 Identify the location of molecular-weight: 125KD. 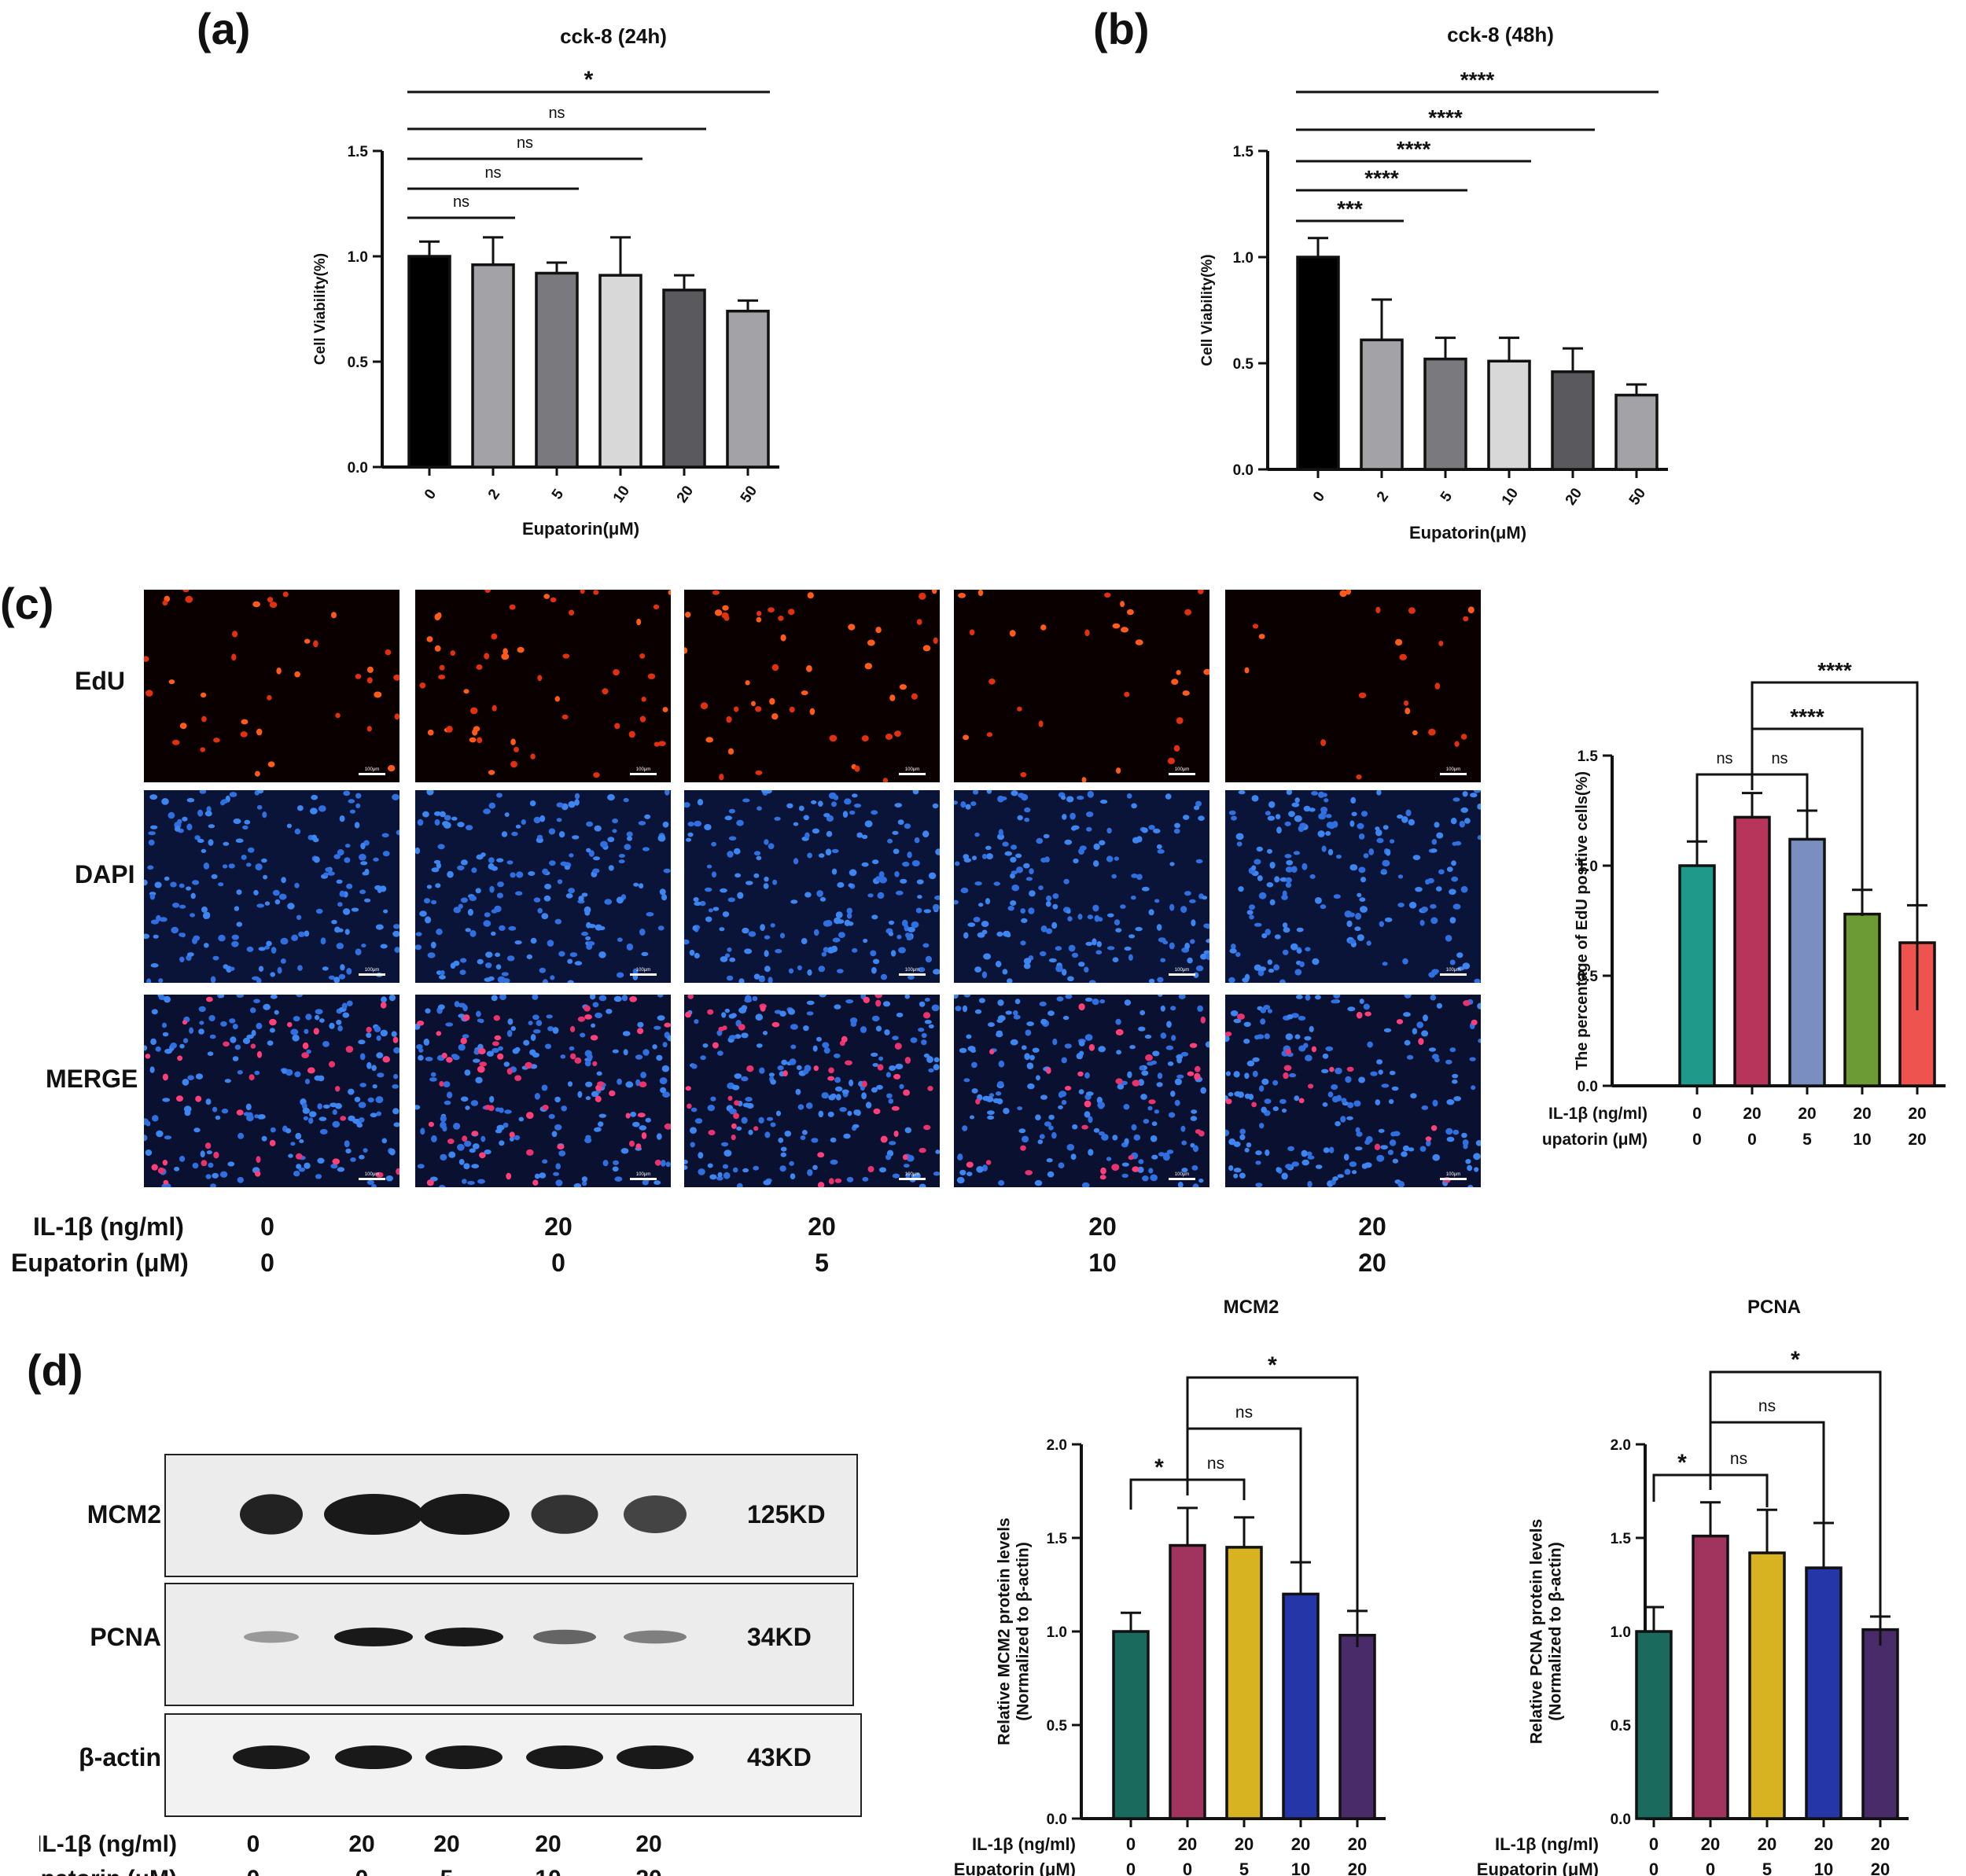
(786, 1514).